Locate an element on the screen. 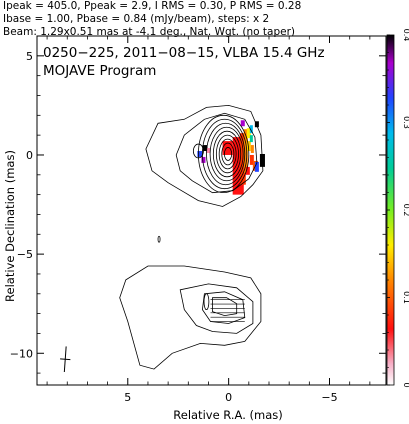 The image size is (409, 424). colorbar-tick-label-0: 0 is located at coordinates (405, 384).